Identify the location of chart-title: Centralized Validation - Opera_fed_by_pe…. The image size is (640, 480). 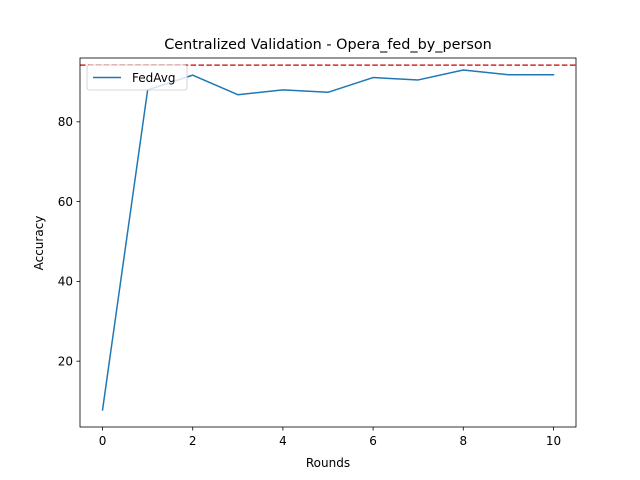
(328, 45).